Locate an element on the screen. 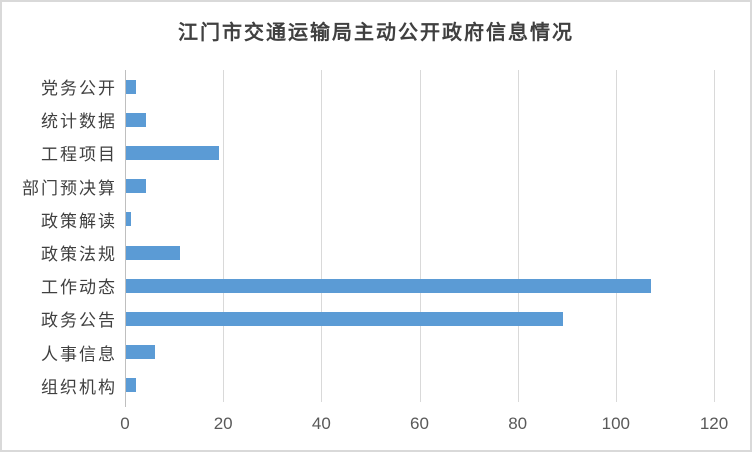  value-tick-label: 0 is located at coordinates (125, 423).